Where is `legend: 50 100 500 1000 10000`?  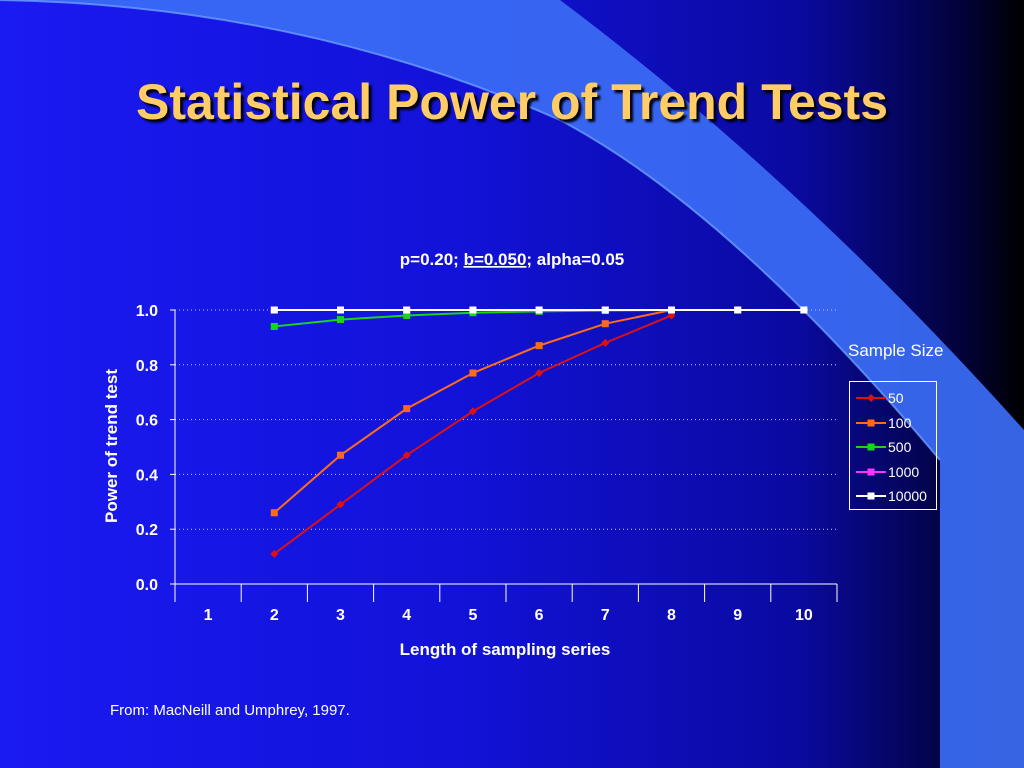 legend: 50 100 500 1000 10000 is located at coordinates (893, 445).